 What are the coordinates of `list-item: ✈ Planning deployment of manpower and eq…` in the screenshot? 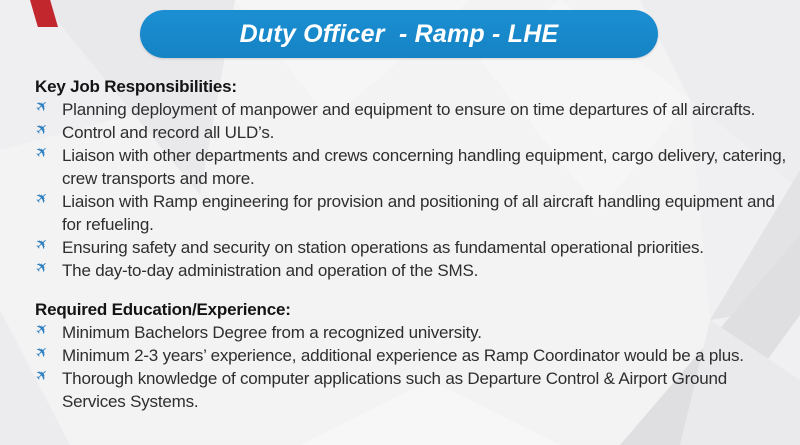 It's located at (409, 108).